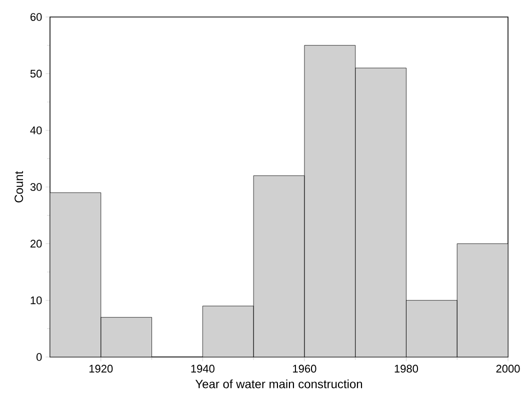  I want to click on y-tick-label: 20, so click(36, 244).